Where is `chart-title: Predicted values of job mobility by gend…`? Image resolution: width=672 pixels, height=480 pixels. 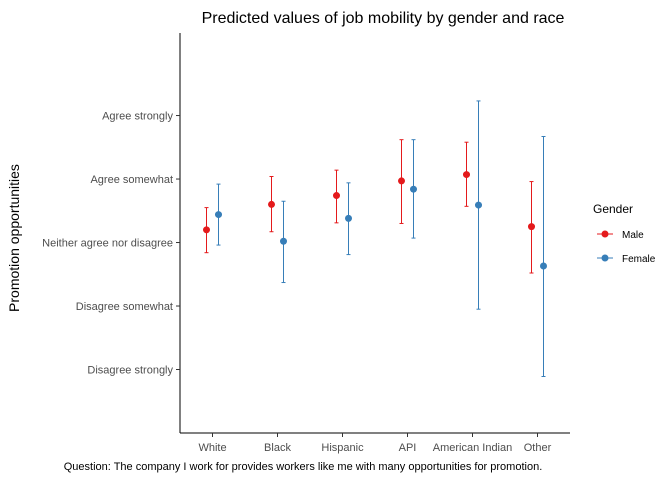
chart-title: Predicted values of job mobility by gend… is located at coordinates (383, 18).